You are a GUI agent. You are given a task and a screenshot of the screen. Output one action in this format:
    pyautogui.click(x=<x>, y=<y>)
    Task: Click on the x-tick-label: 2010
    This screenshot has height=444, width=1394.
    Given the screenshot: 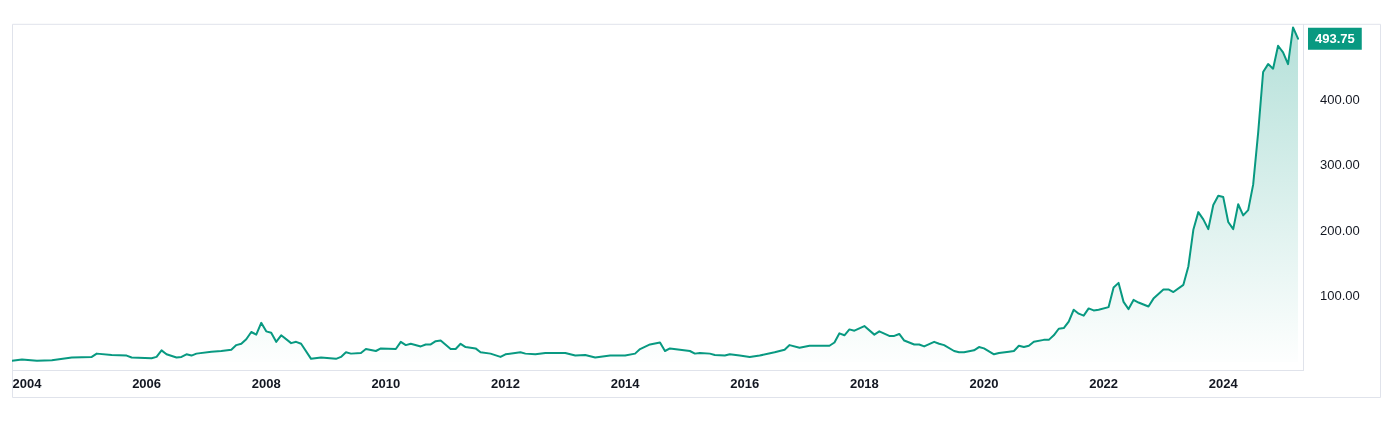 What is the action you would take?
    pyautogui.click(x=386, y=384)
    